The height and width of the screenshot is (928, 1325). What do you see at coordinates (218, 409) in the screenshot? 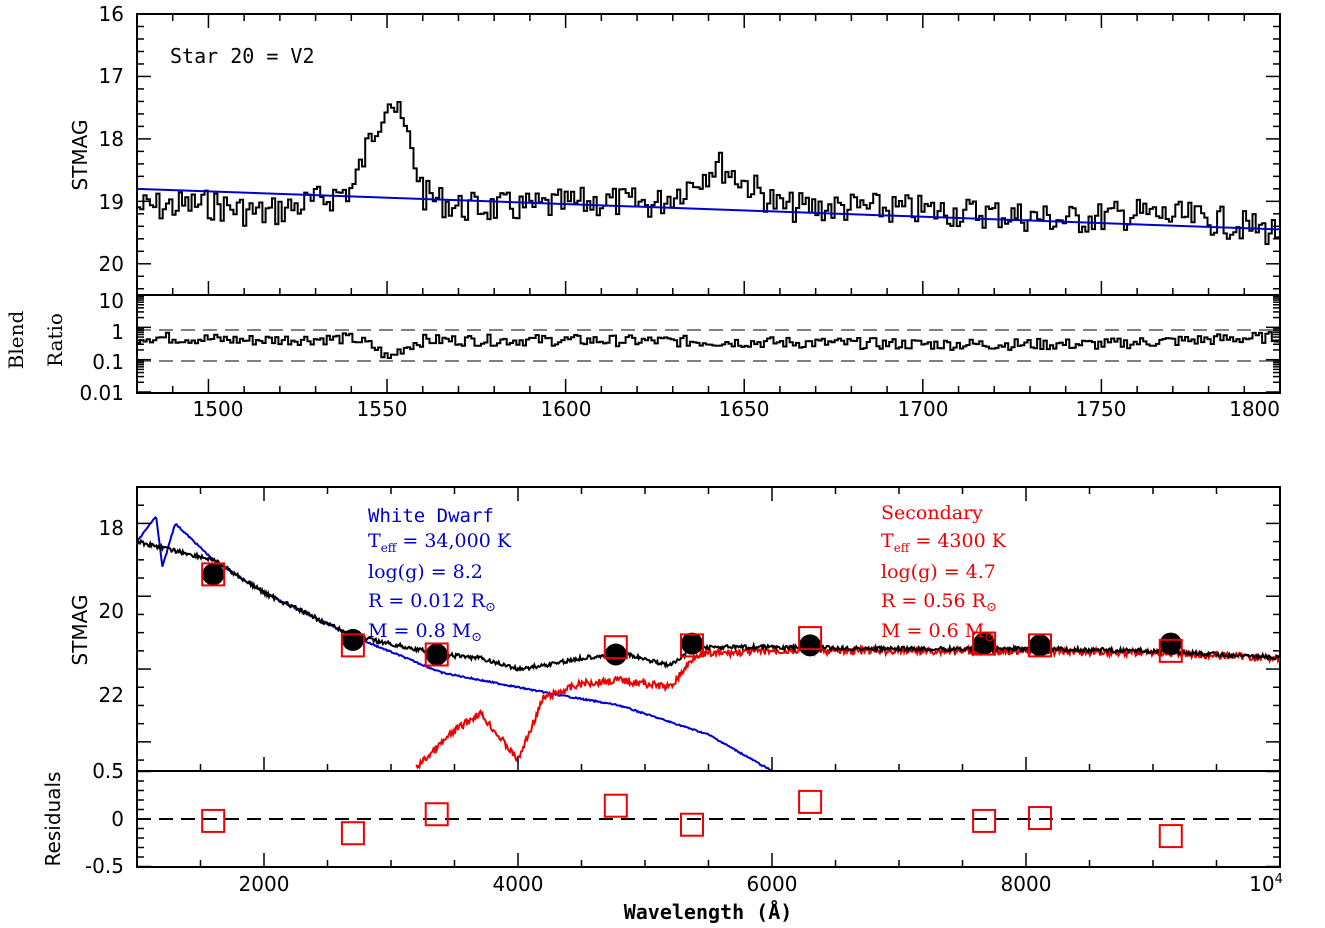
I see `uv-xtick-1500: 1500` at bounding box center [218, 409].